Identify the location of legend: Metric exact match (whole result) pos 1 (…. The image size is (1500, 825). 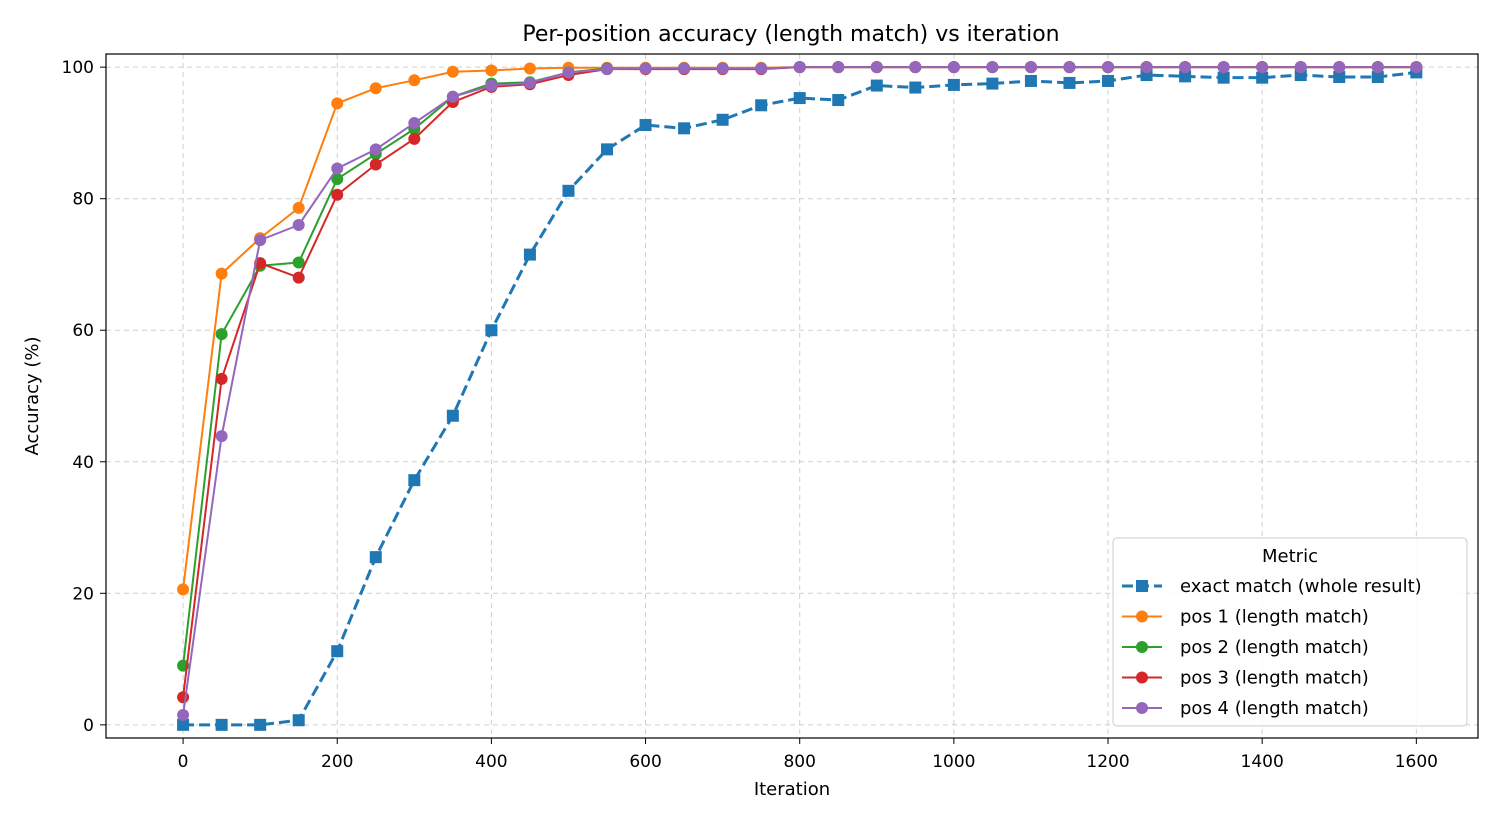
(1290, 632).